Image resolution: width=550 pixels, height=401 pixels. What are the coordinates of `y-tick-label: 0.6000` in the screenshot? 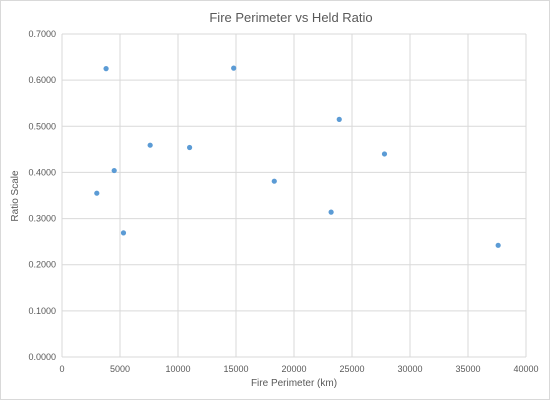 It's located at (42, 80).